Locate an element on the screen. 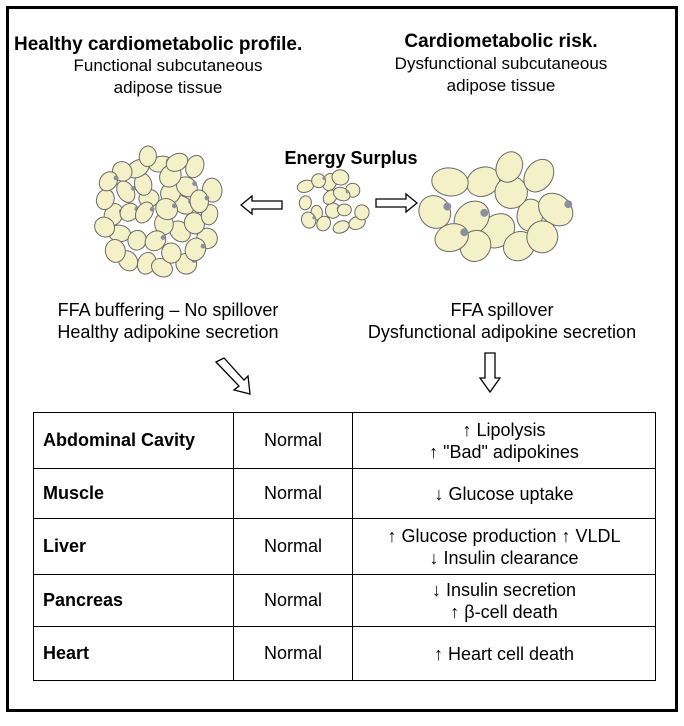 The width and height of the screenshot is (684, 726). organ-label: Pancreas is located at coordinates (133, 600).